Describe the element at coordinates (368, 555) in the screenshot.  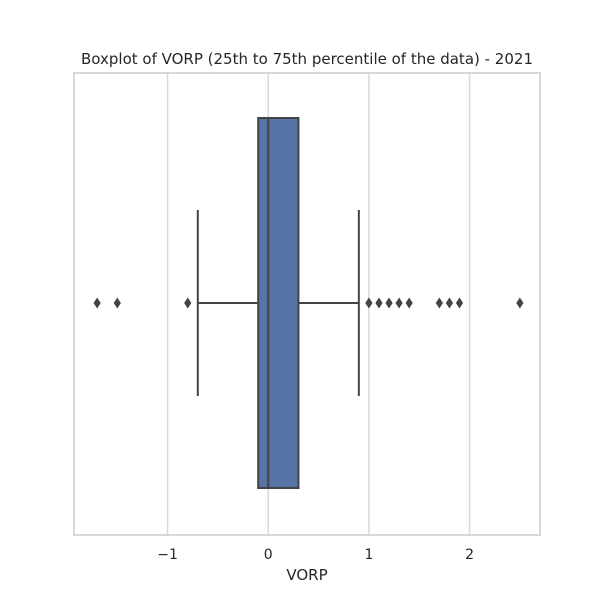
I see `x-tick-label: 1` at that location.